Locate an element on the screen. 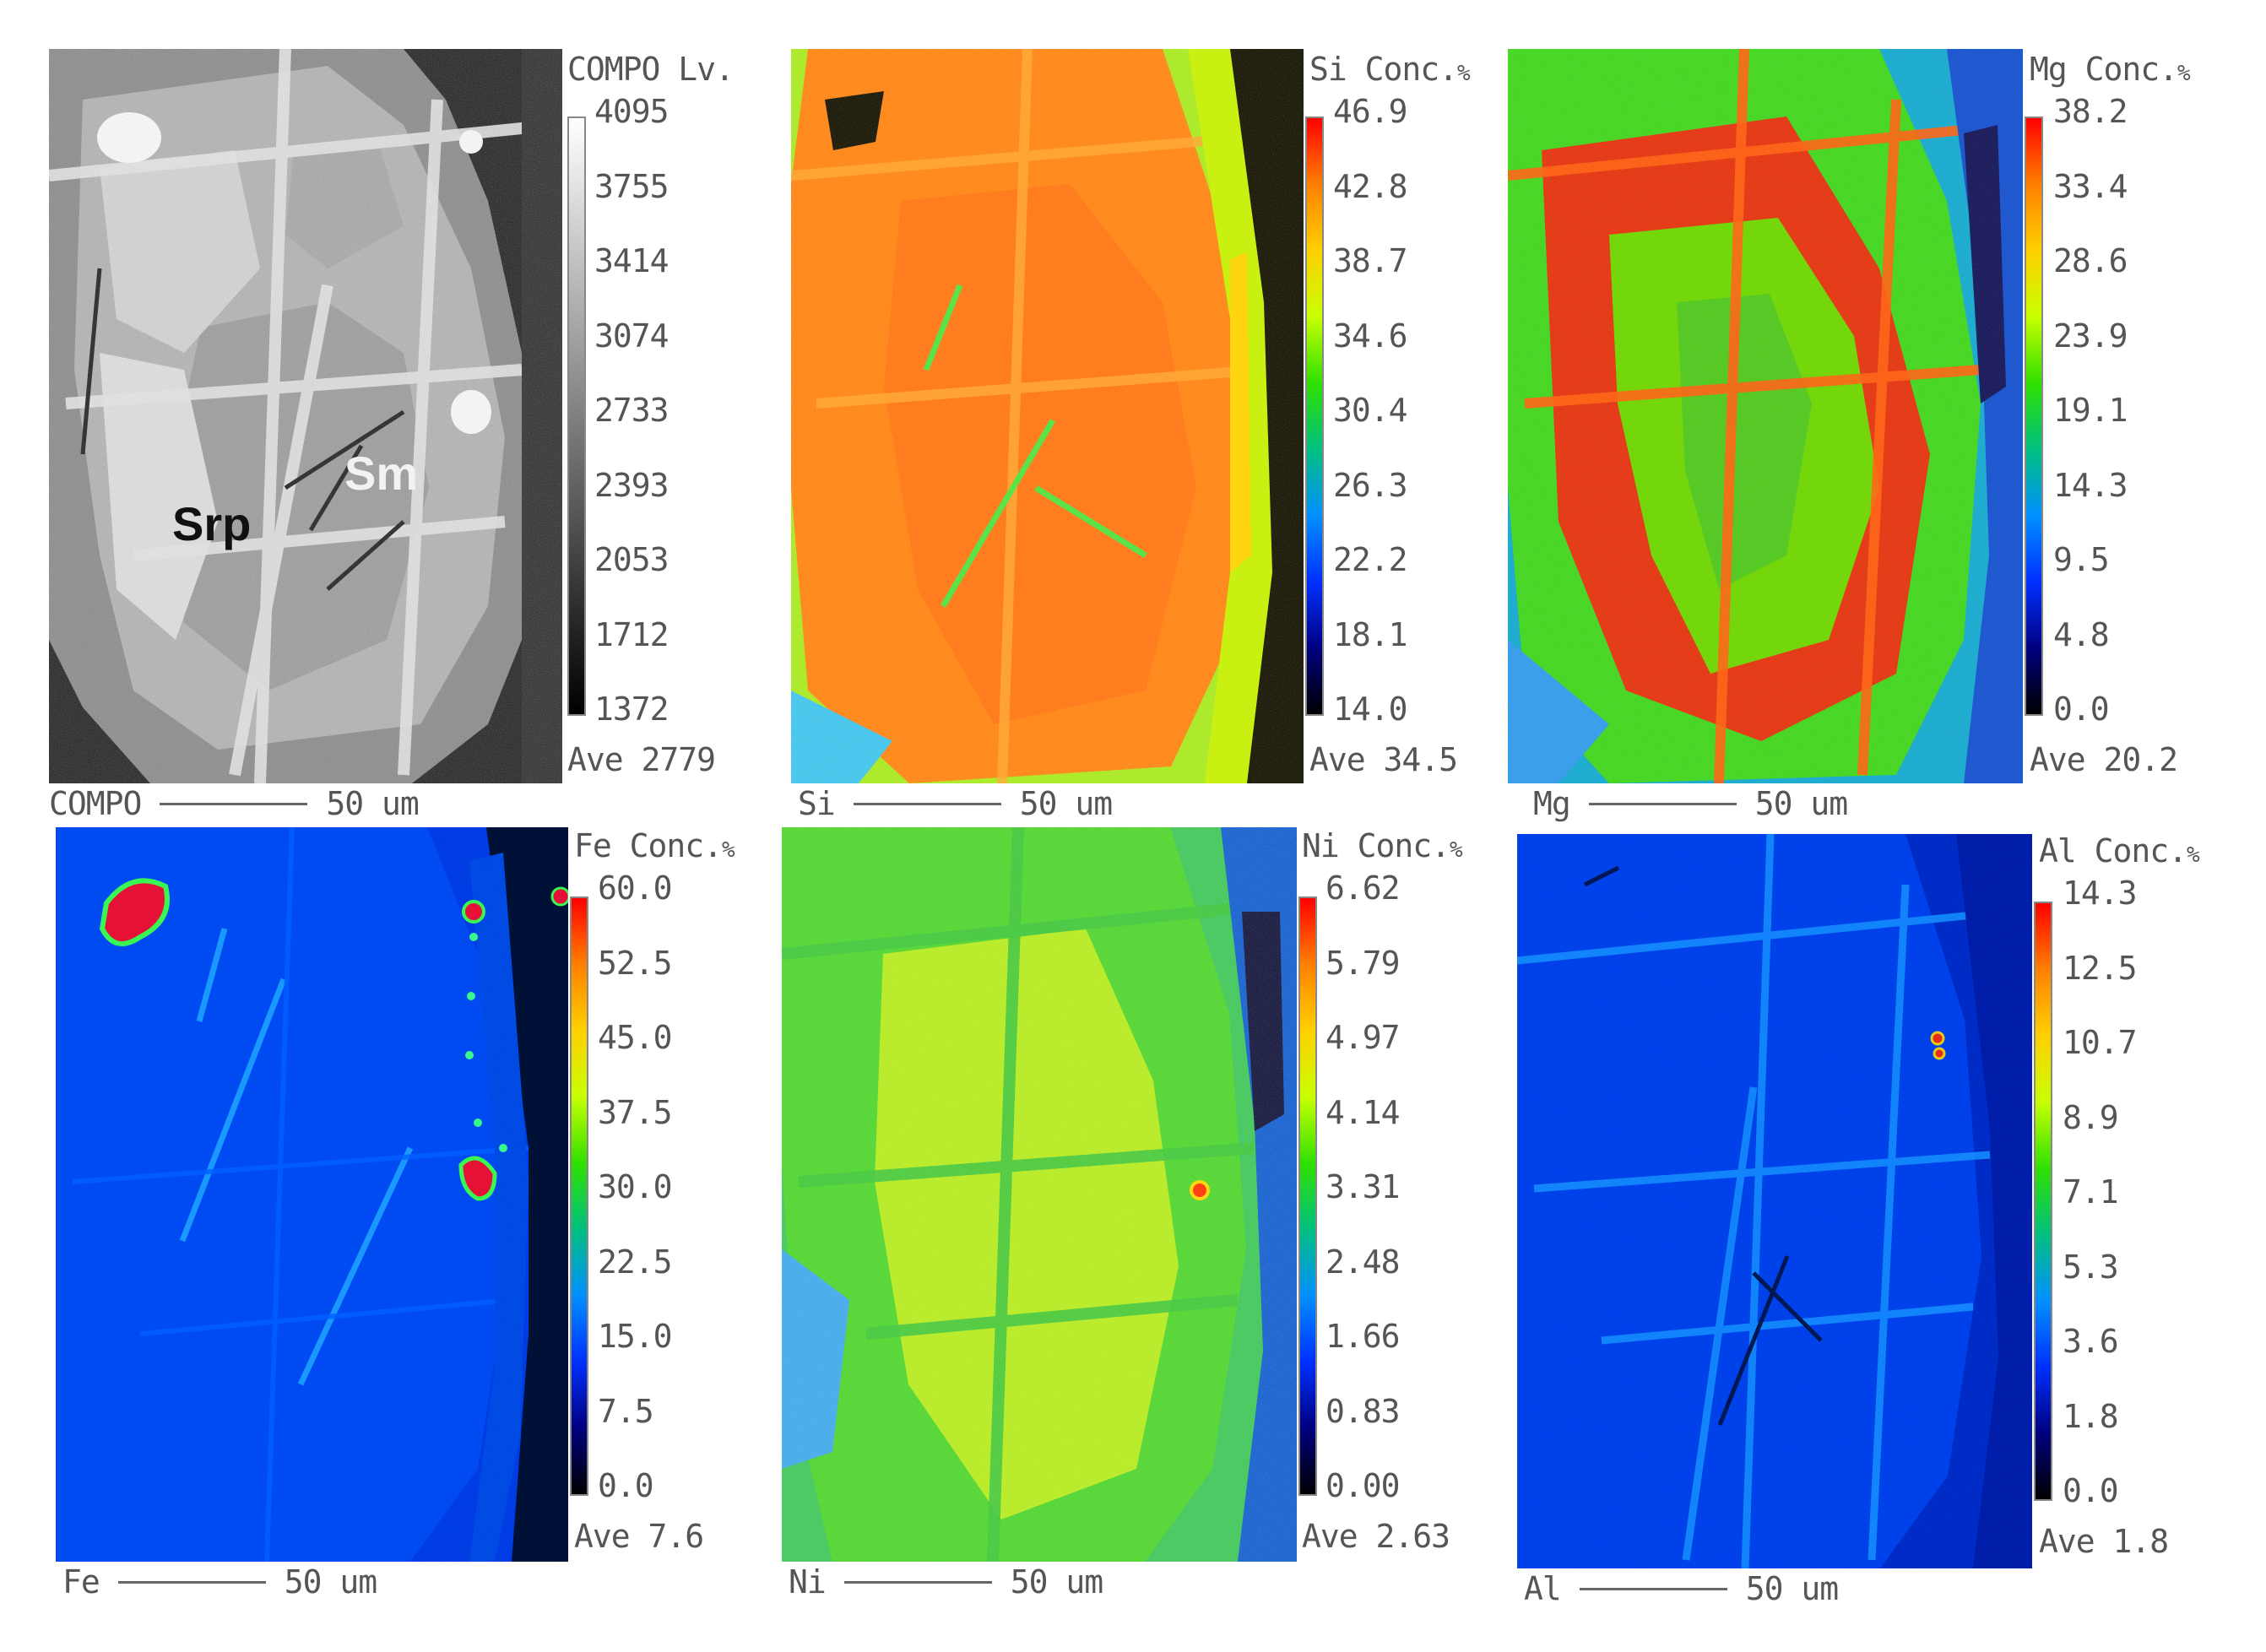  fe-colorbar is located at coordinates (579, 1196).